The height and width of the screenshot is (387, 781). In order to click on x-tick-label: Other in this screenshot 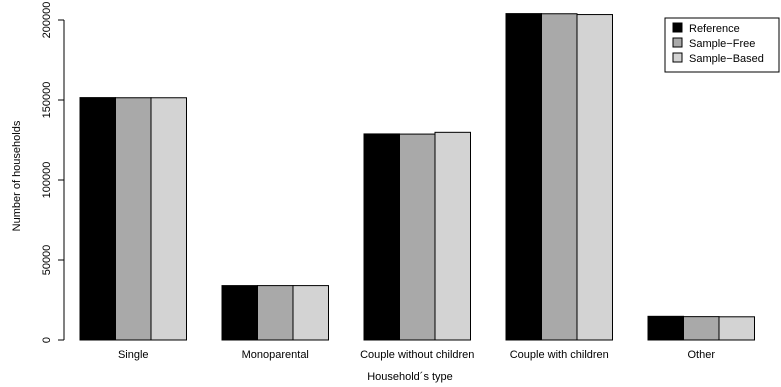, I will do `click(701, 355)`.